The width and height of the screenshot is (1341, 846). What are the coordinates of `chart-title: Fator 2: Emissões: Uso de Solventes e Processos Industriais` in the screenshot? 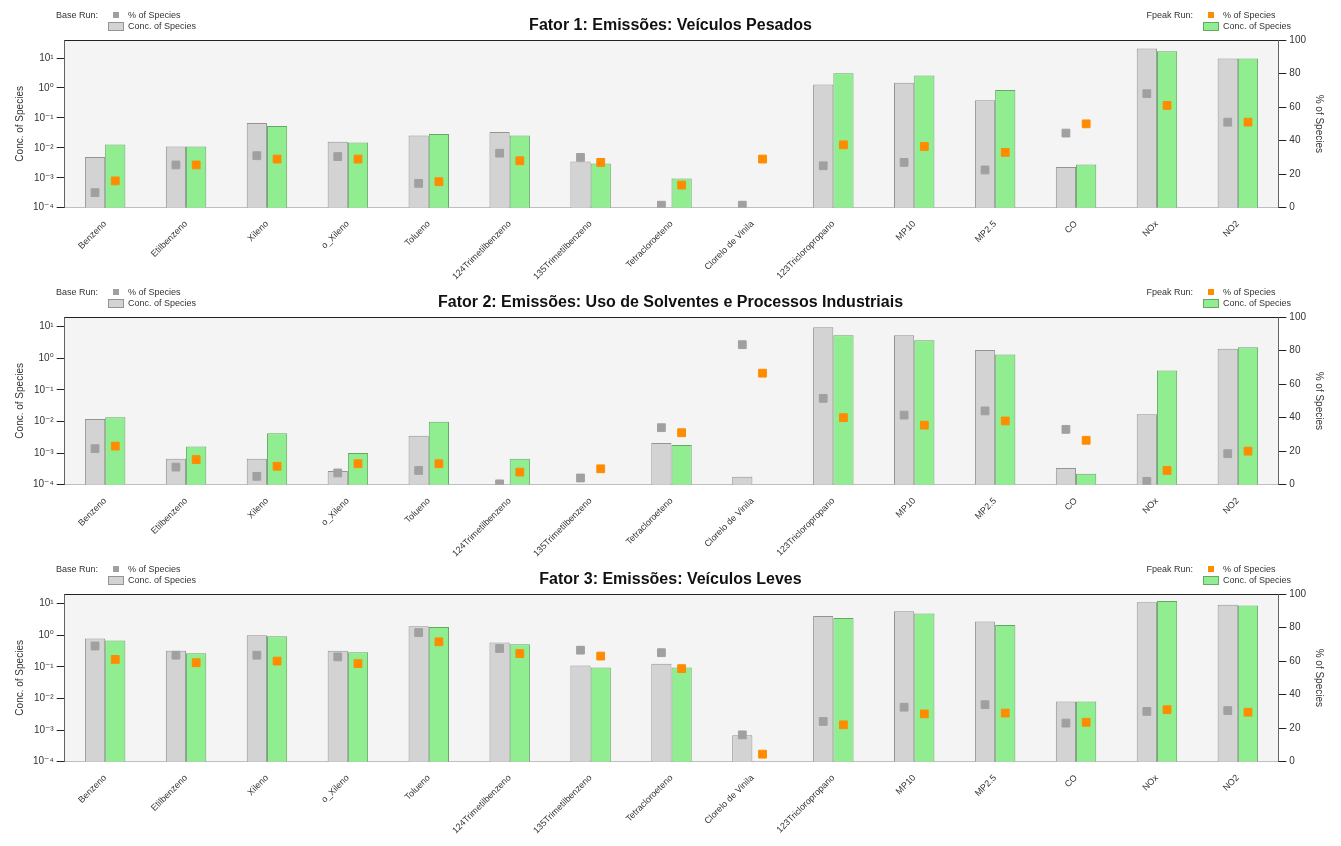 It's located at (670, 301).